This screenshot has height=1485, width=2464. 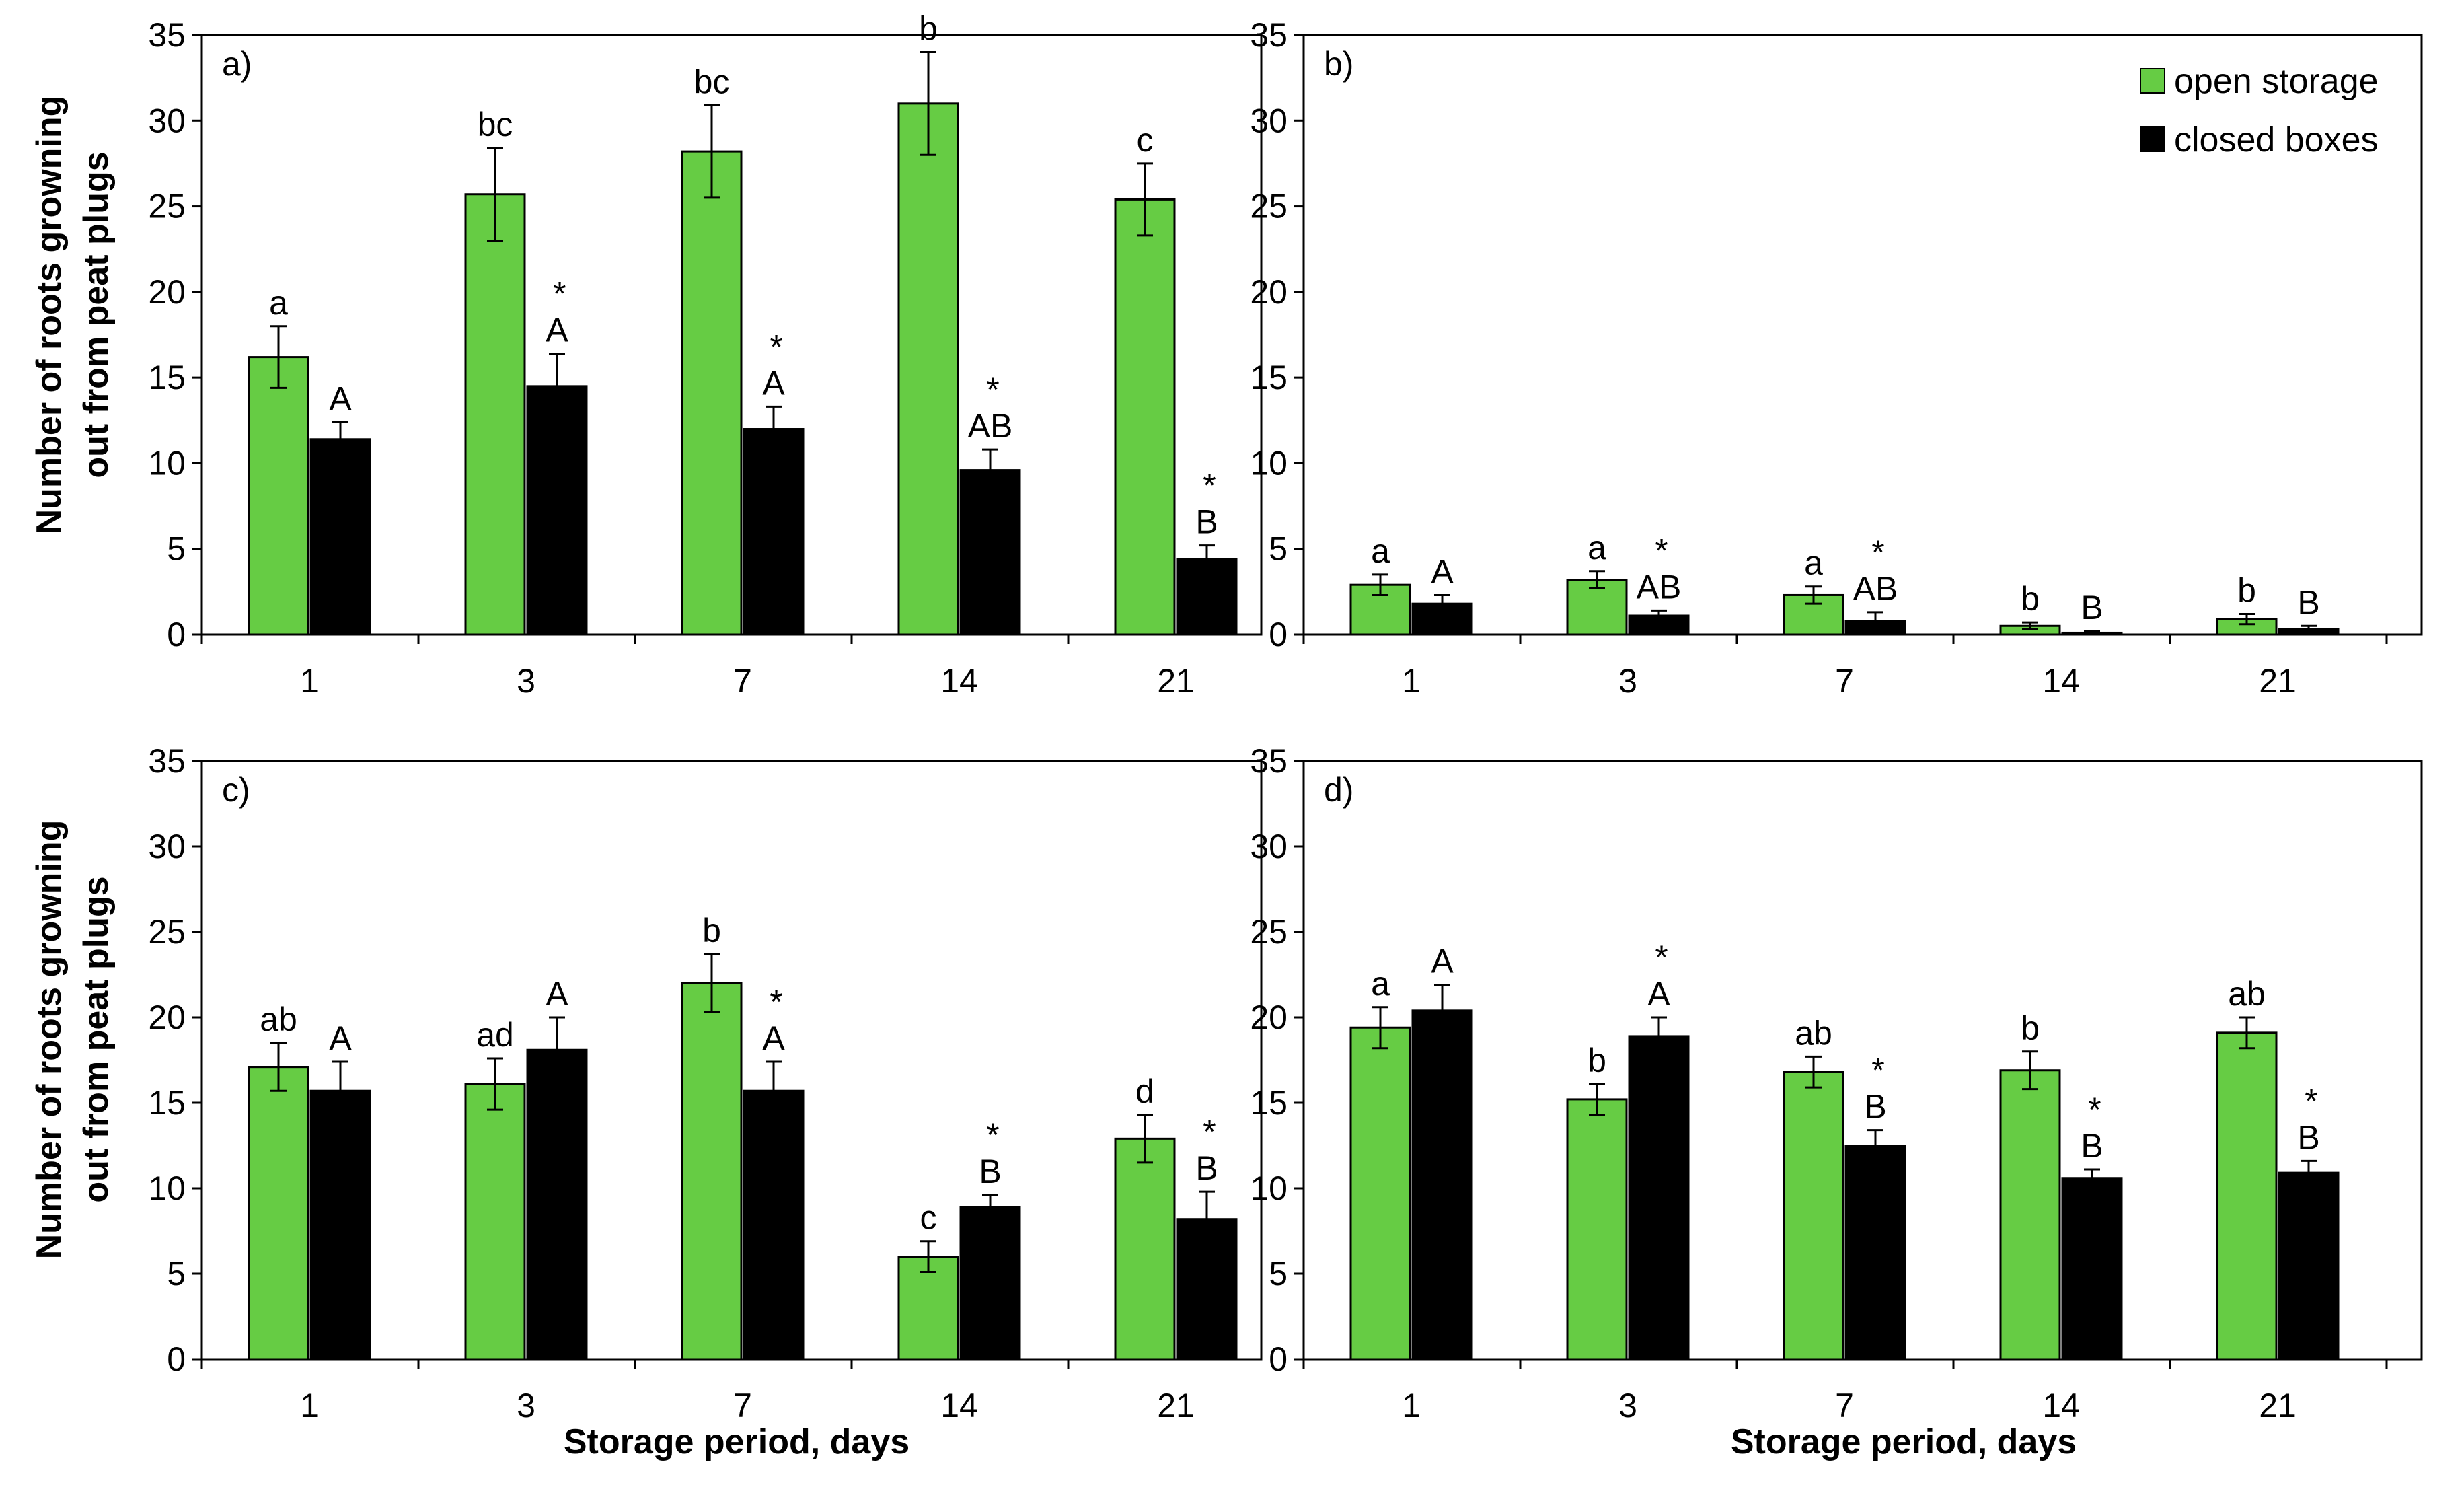 What do you see at coordinates (1268, 761) in the screenshot?
I see `y-tick-label: 35` at bounding box center [1268, 761].